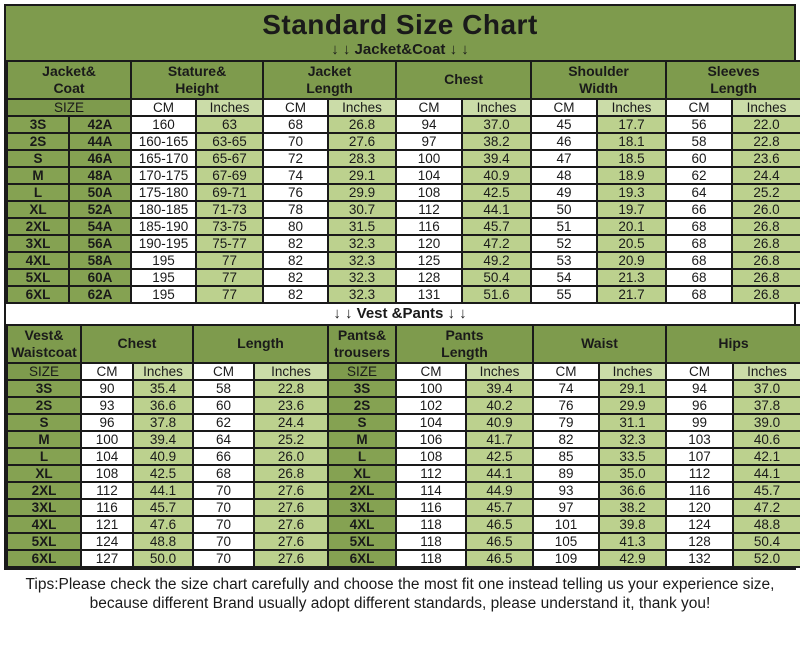 Image resolution: width=800 pixels, height=664 pixels. I want to click on shoulder-in-cell: 18.9, so click(632, 175).